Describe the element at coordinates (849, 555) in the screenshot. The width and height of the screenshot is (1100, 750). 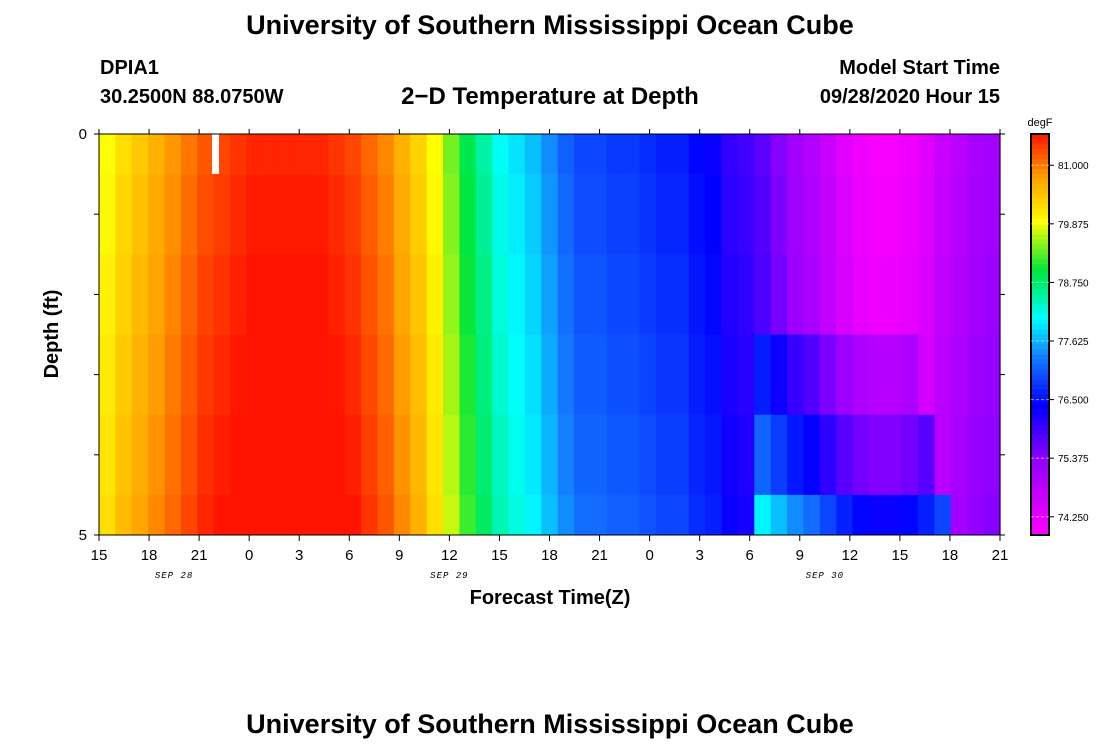
I see `x-tick-label: 12` at that location.